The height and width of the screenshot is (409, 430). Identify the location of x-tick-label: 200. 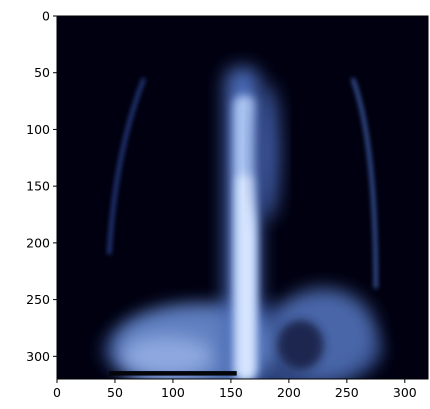
(289, 392).